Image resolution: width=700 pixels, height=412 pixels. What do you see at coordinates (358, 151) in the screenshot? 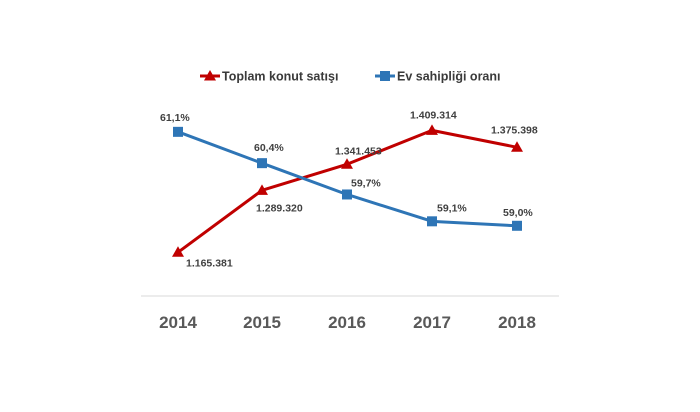
I see `data-label-toplam-konut-satisi-2016: 1.341.453` at bounding box center [358, 151].